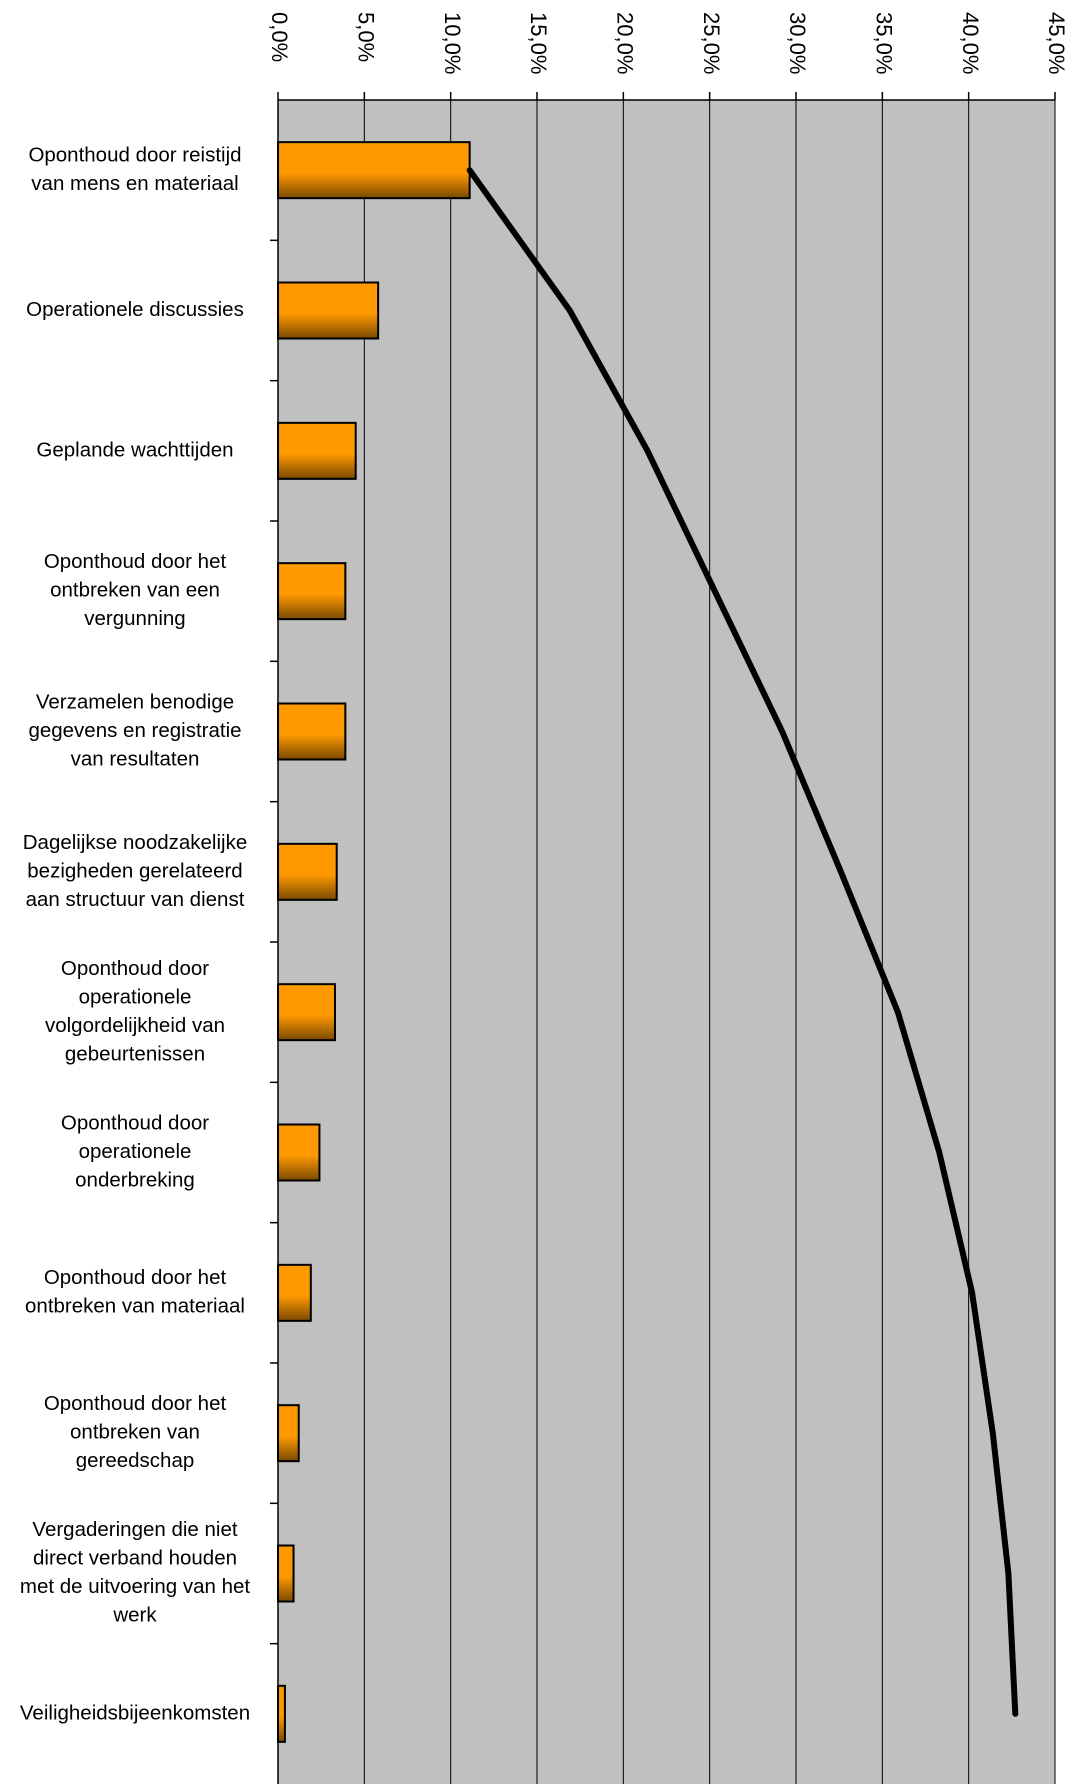  What do you see at coordinates (135, 758) in the screenshot?
I see `category-label-line: van resultaten` at bounding box center [135, 758].